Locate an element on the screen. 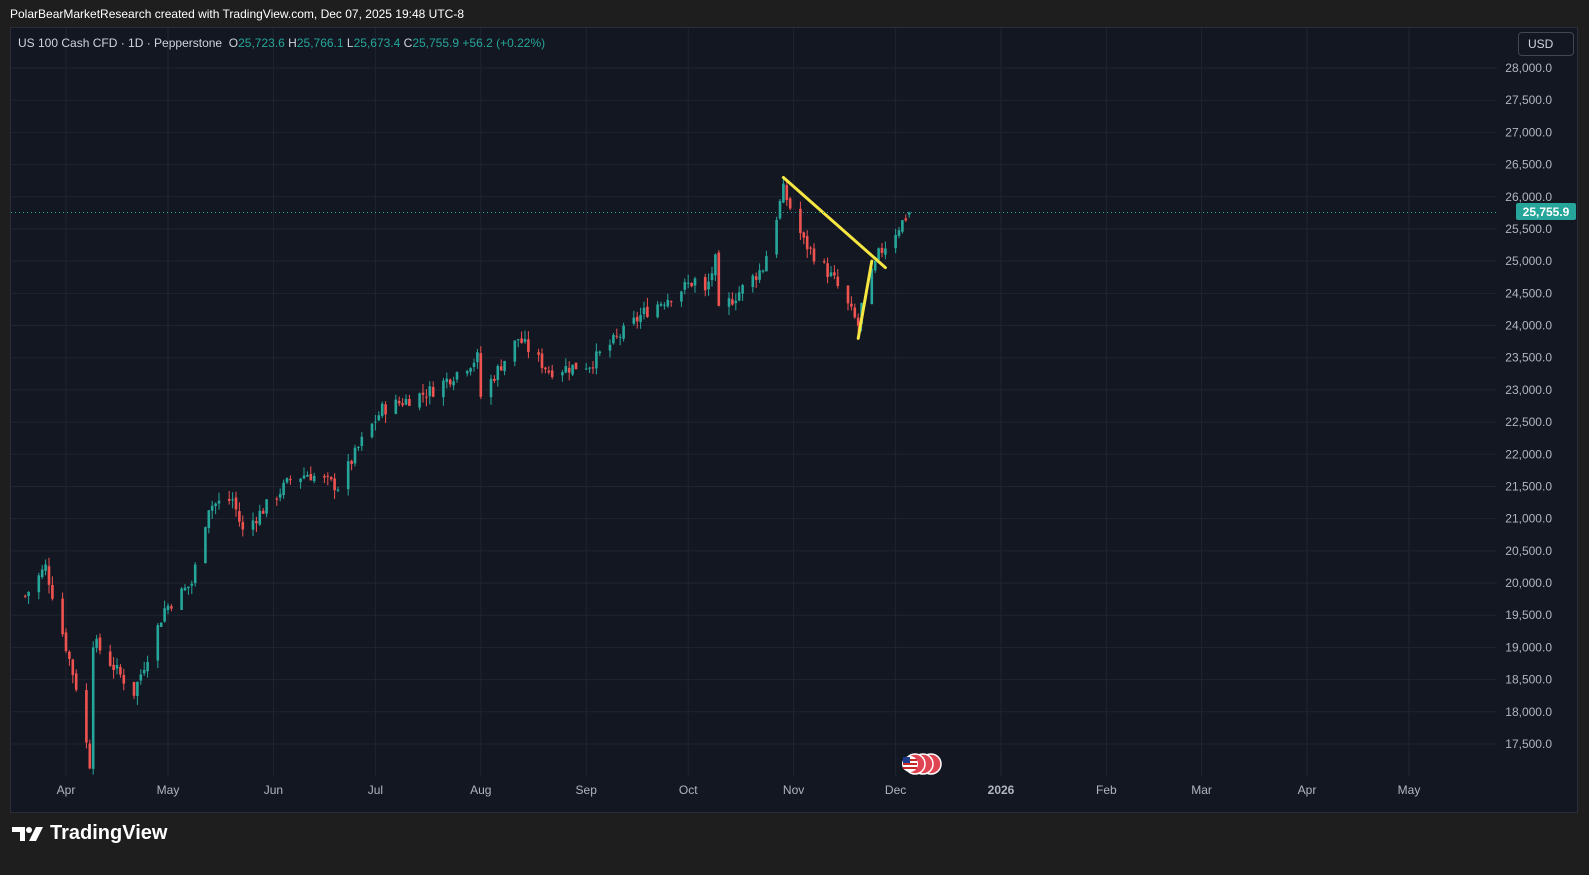 The height and width of the screenshot is (875, 1589). open-label: O is located at coordinates (233, 43).